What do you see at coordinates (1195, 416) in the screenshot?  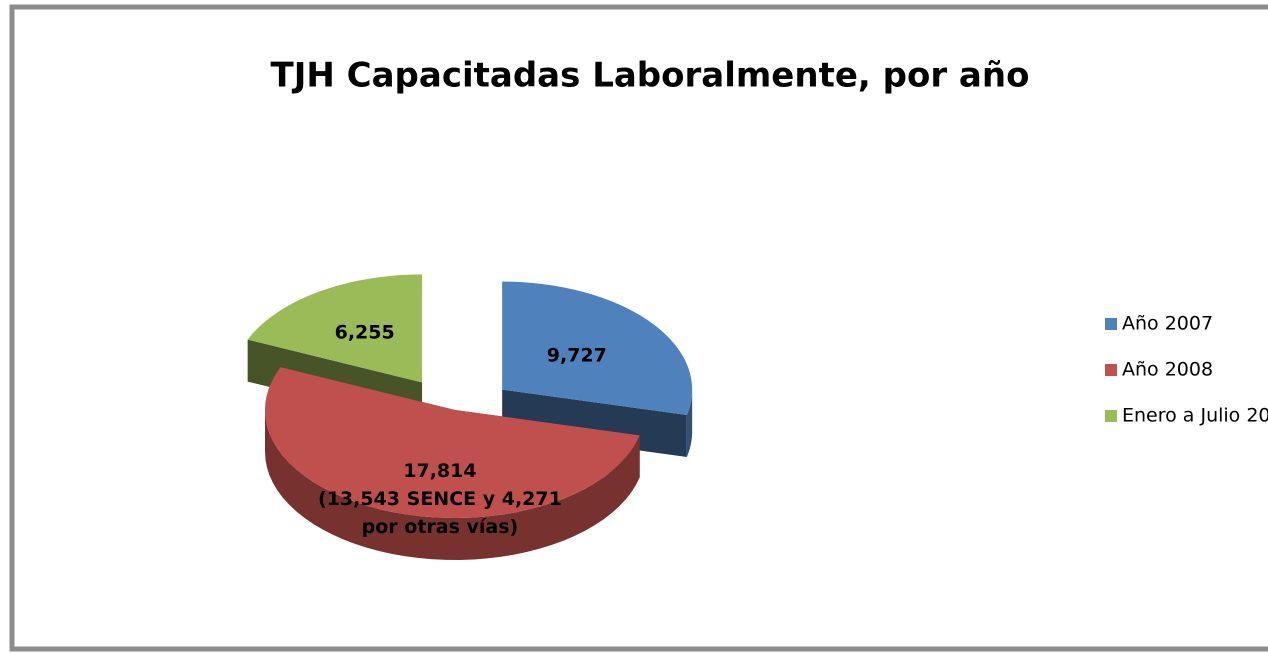 I see `legend-label: Enero a Julio 2009` at bounding box center [1195, 416].